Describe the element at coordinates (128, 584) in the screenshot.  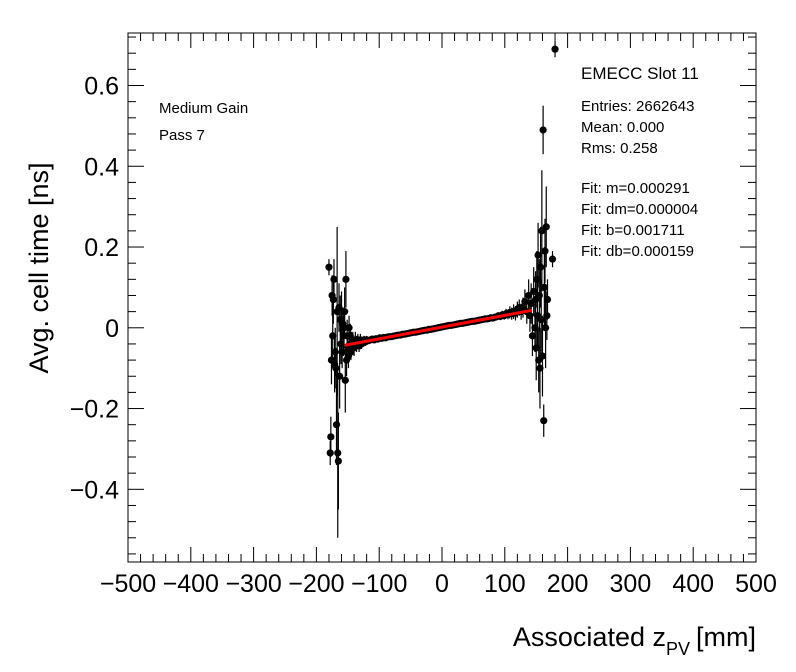
I see `x-tick-label: −500` at that location.